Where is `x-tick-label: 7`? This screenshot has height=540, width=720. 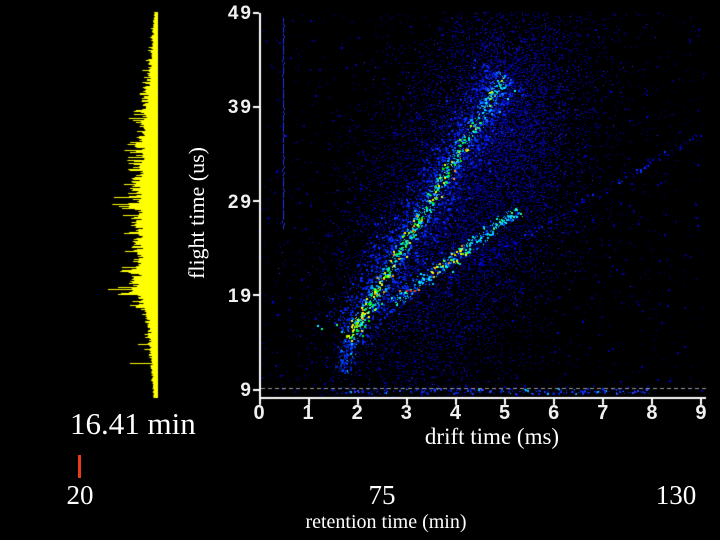 x-tick-label: 7 is located at coordinates (603, 413).